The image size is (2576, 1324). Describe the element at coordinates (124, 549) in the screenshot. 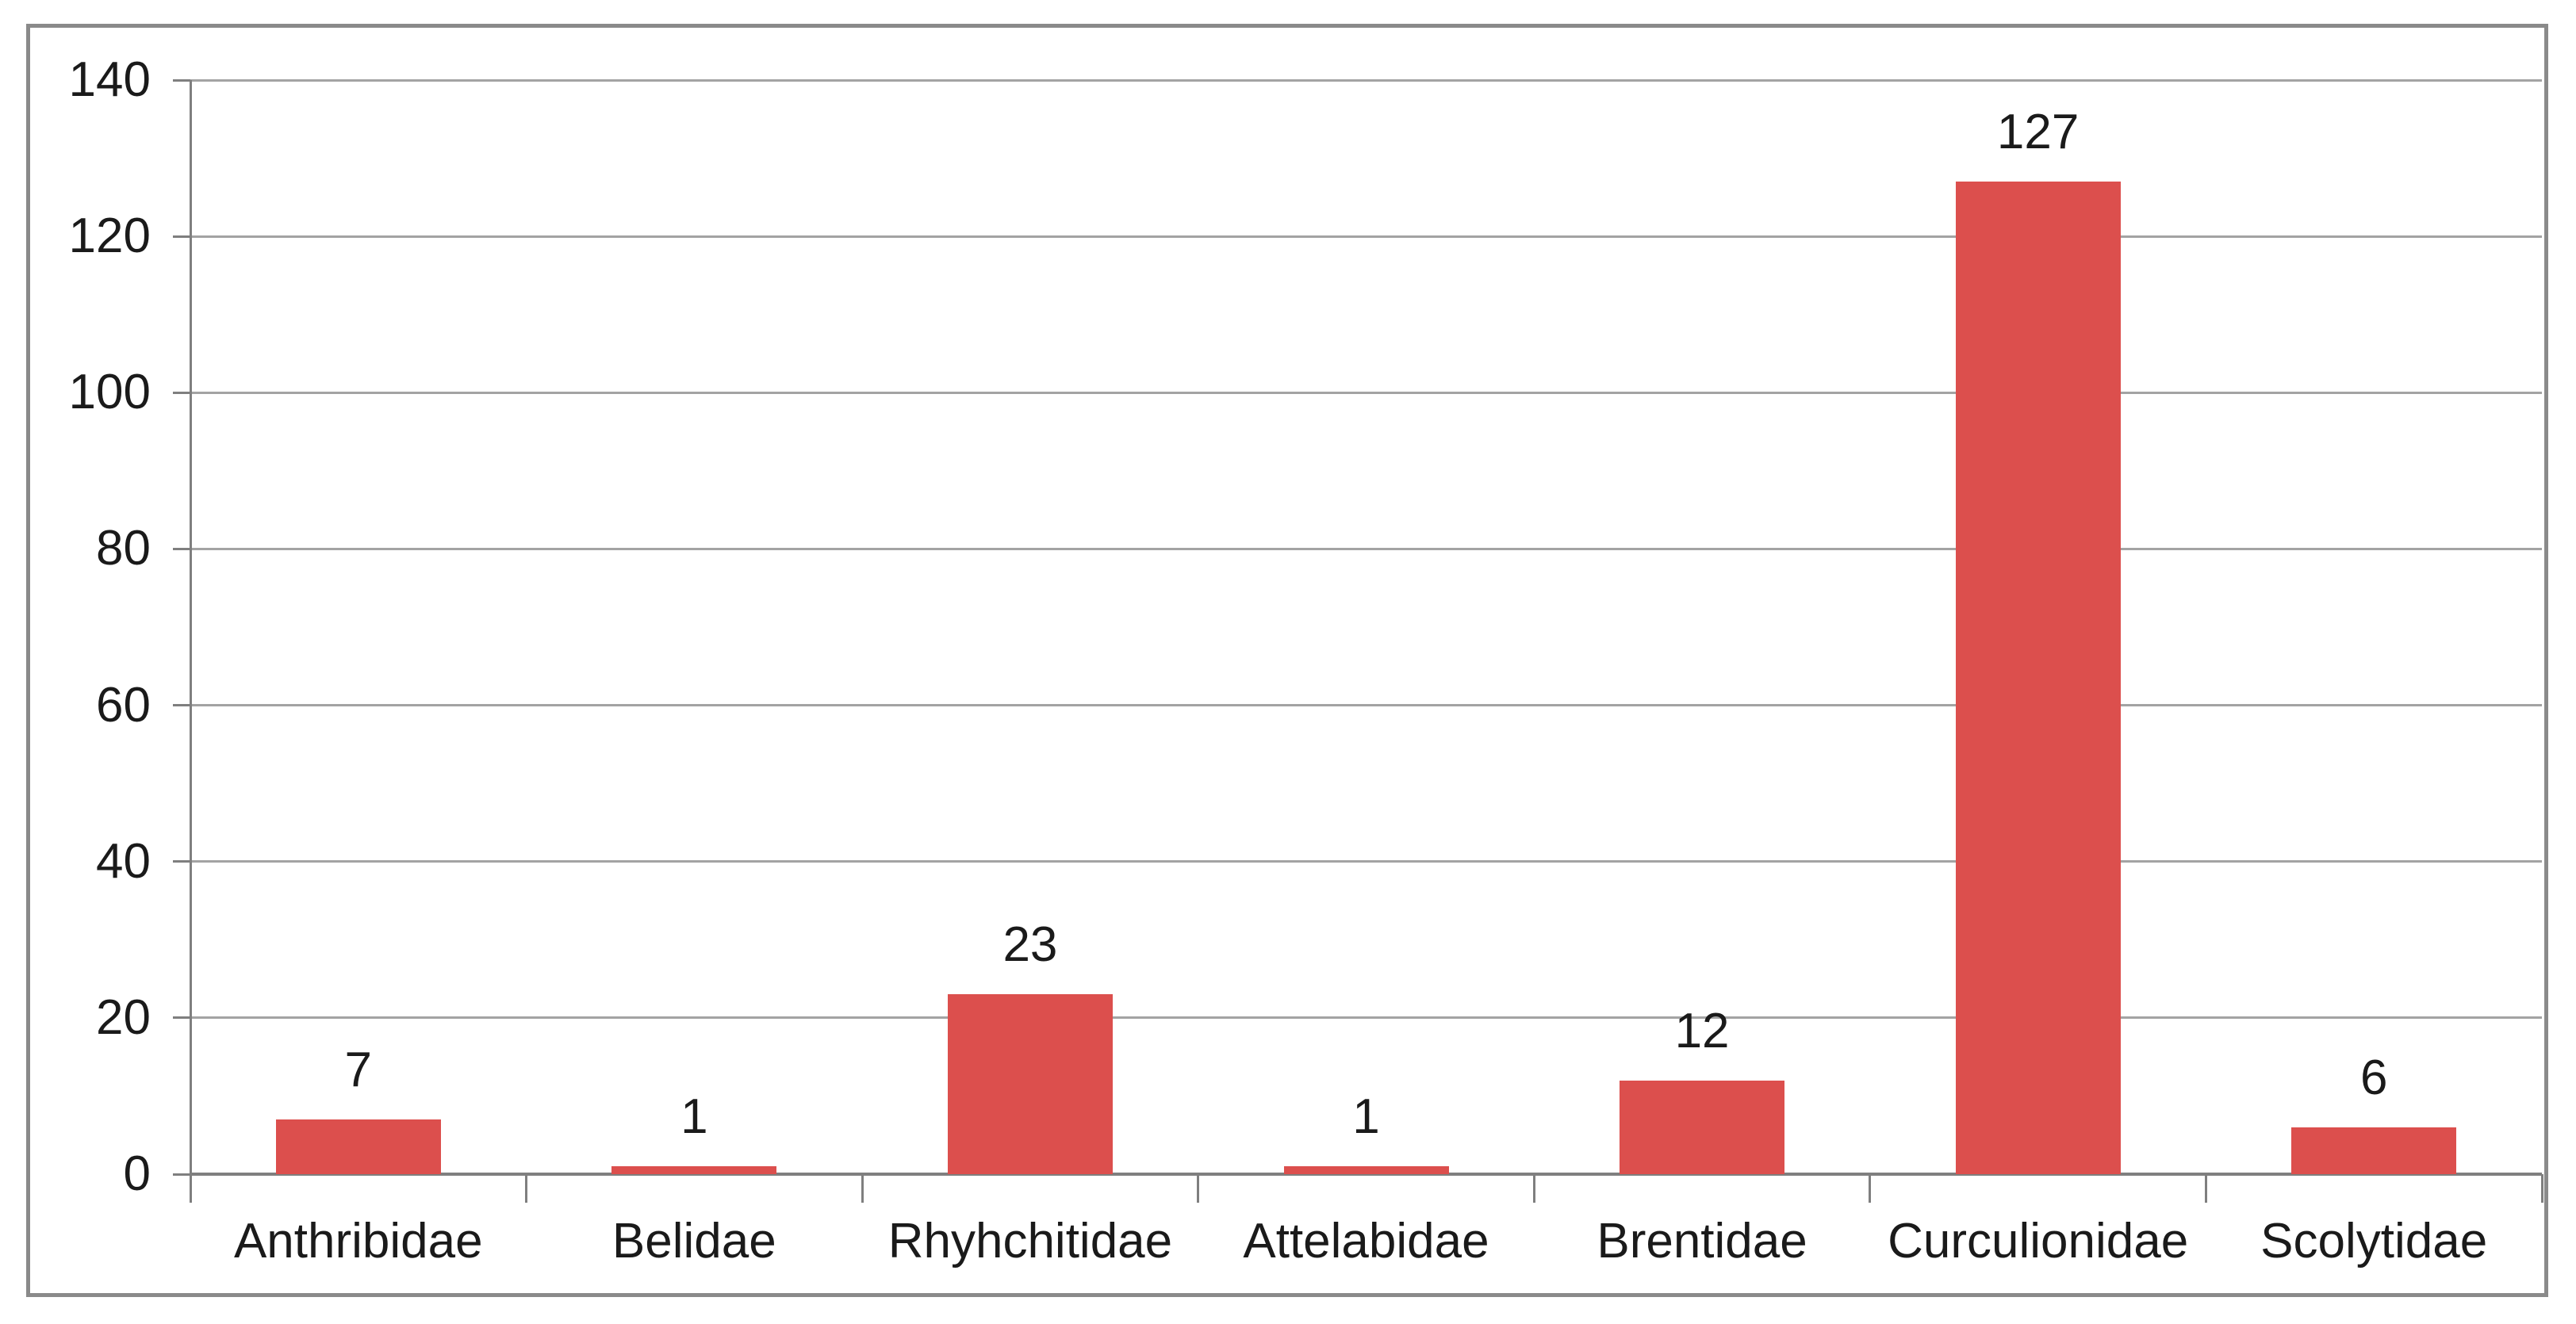

I see `y-tick-label: 80` at that location.